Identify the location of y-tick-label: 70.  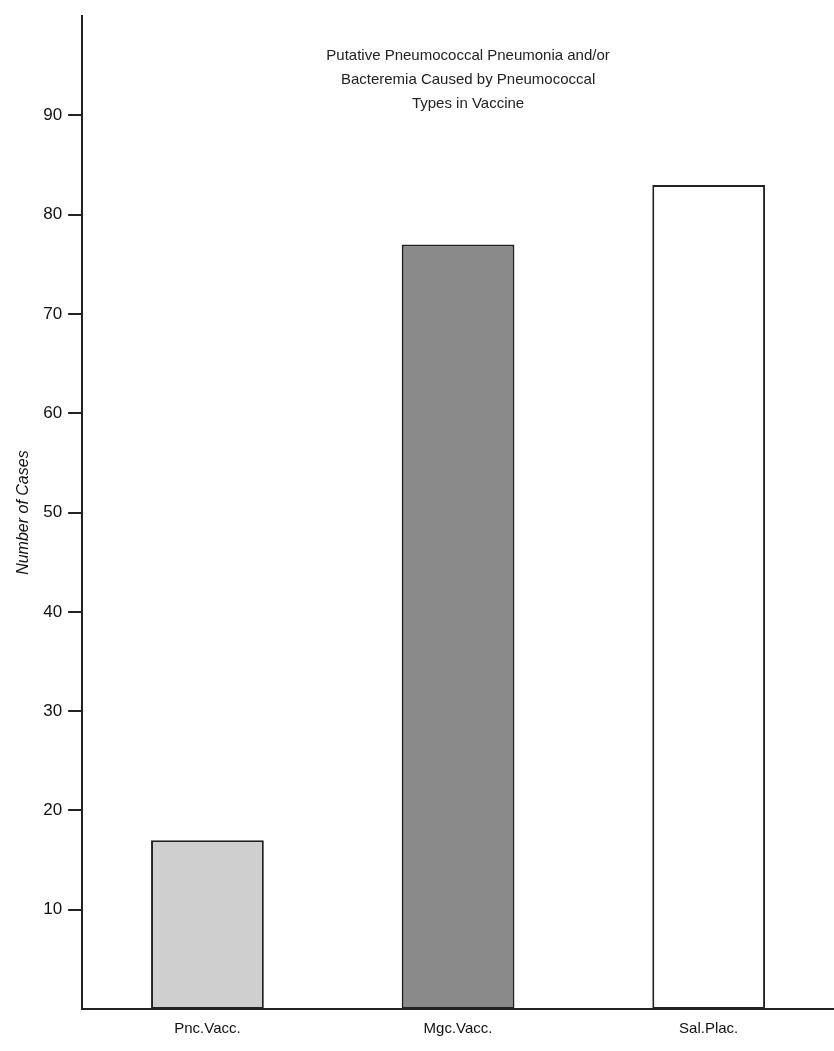
(53, 313).